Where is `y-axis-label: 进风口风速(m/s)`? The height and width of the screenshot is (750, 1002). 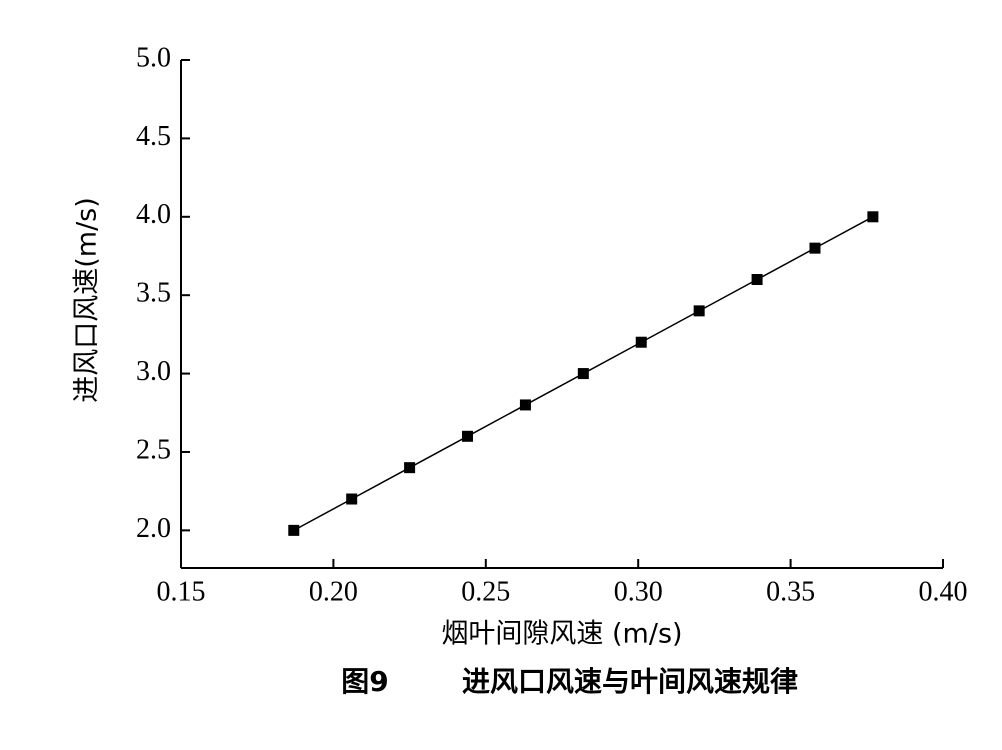 y-axis-label: 进风口风速(m/s) is located at coordinates (87, 300).